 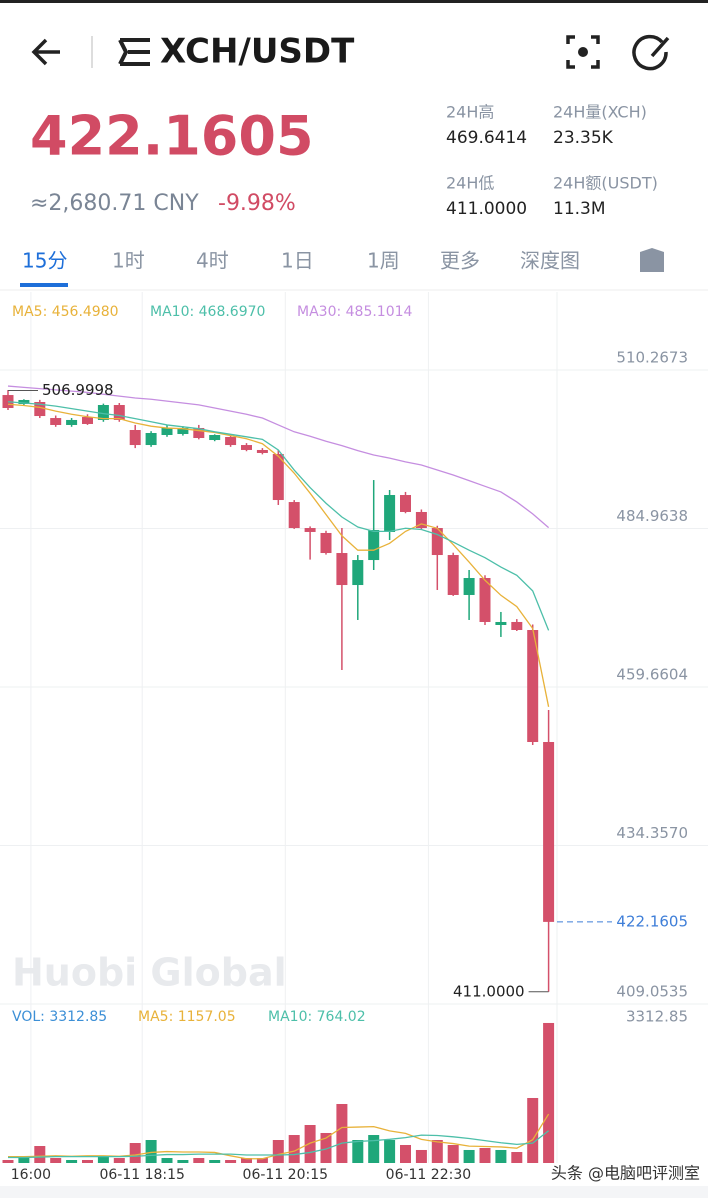 I want to click on stat-label: 24H量(XCH), so click(x=600, y=112).